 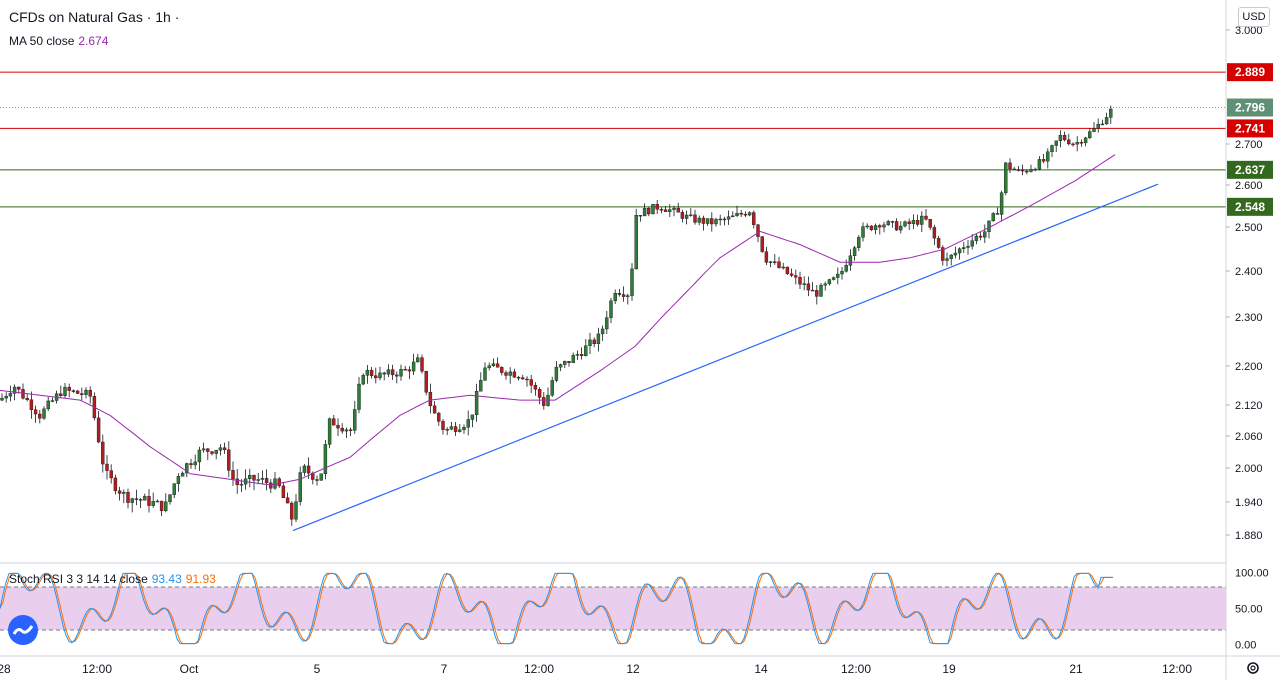 I want to click on stoch-tick-label: 50.00, so click(x=1249, y=610).